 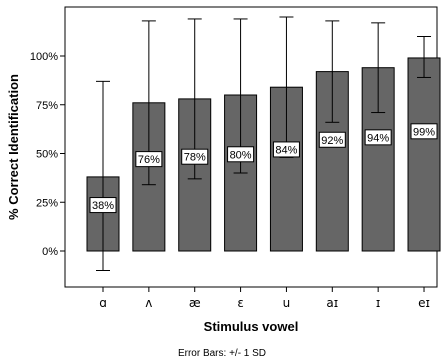 I want to click on x-tick-label: u, so click(x=287, y=303).